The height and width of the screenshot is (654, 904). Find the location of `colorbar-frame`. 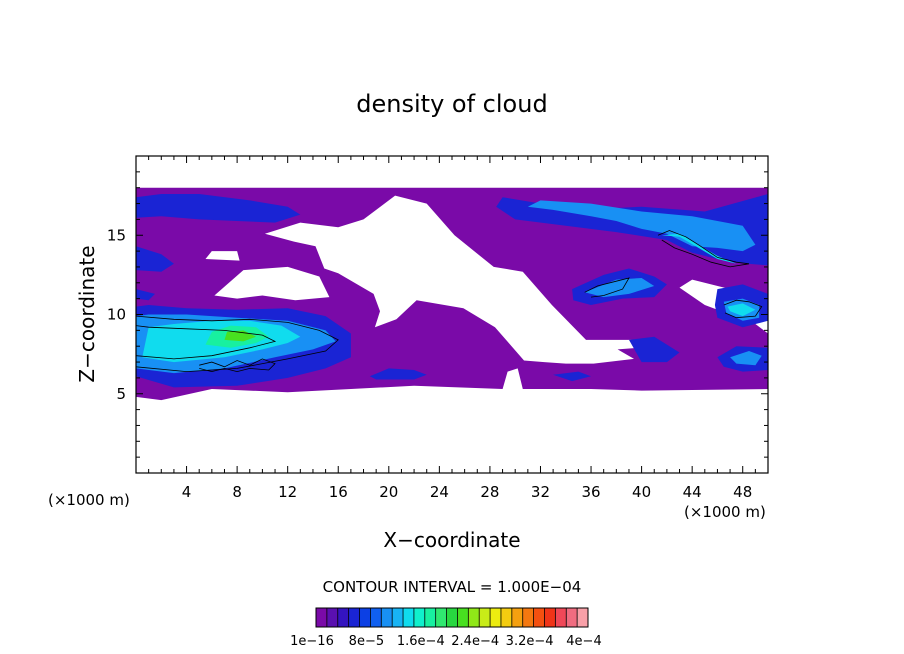

colorbar-frame is located at coordinates (452, 617).